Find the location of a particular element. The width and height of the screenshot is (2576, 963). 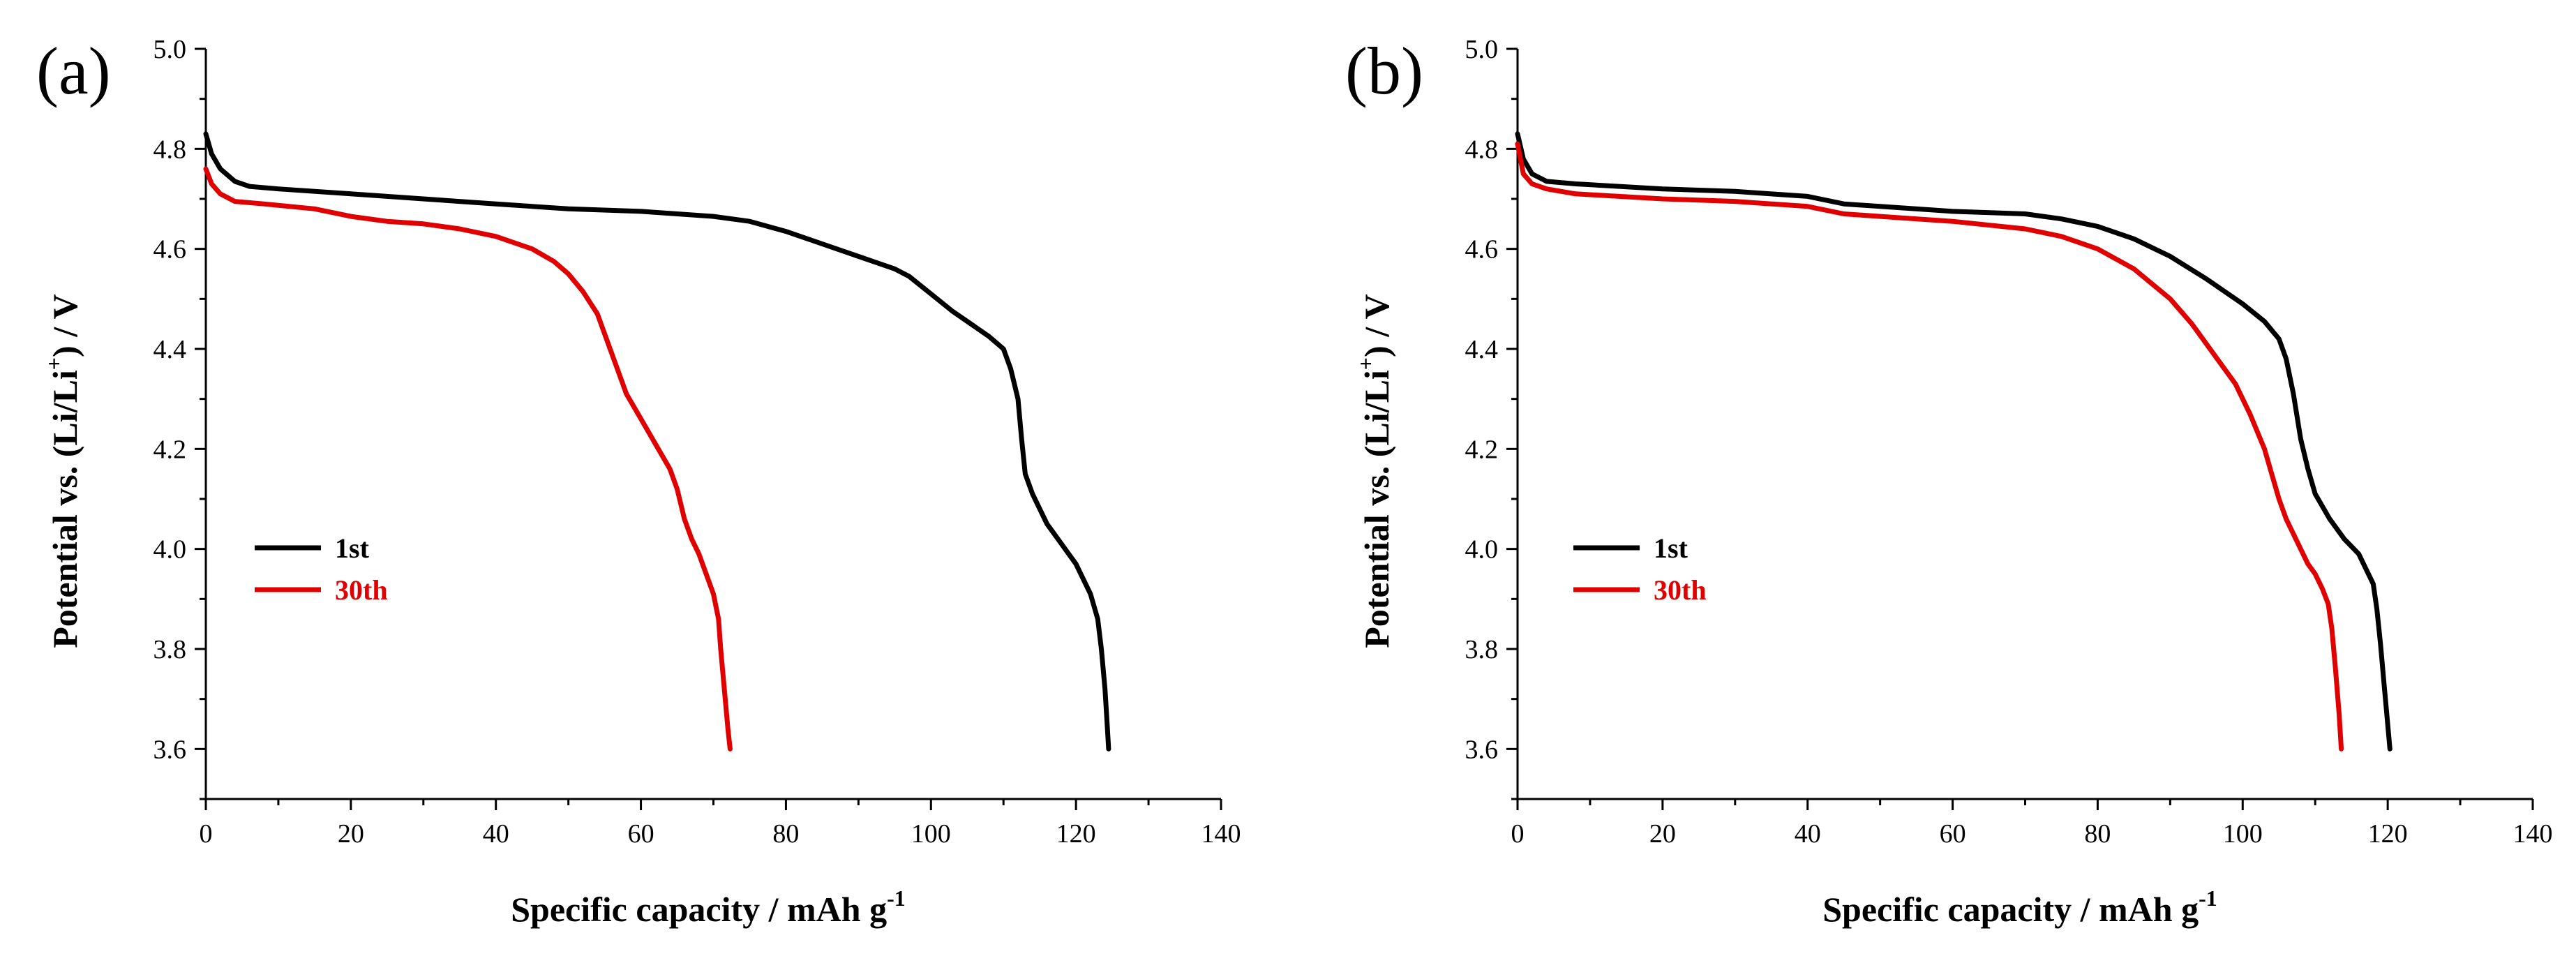

x-axis-title-sup-a: -1 is located at coordinates (896, 898).